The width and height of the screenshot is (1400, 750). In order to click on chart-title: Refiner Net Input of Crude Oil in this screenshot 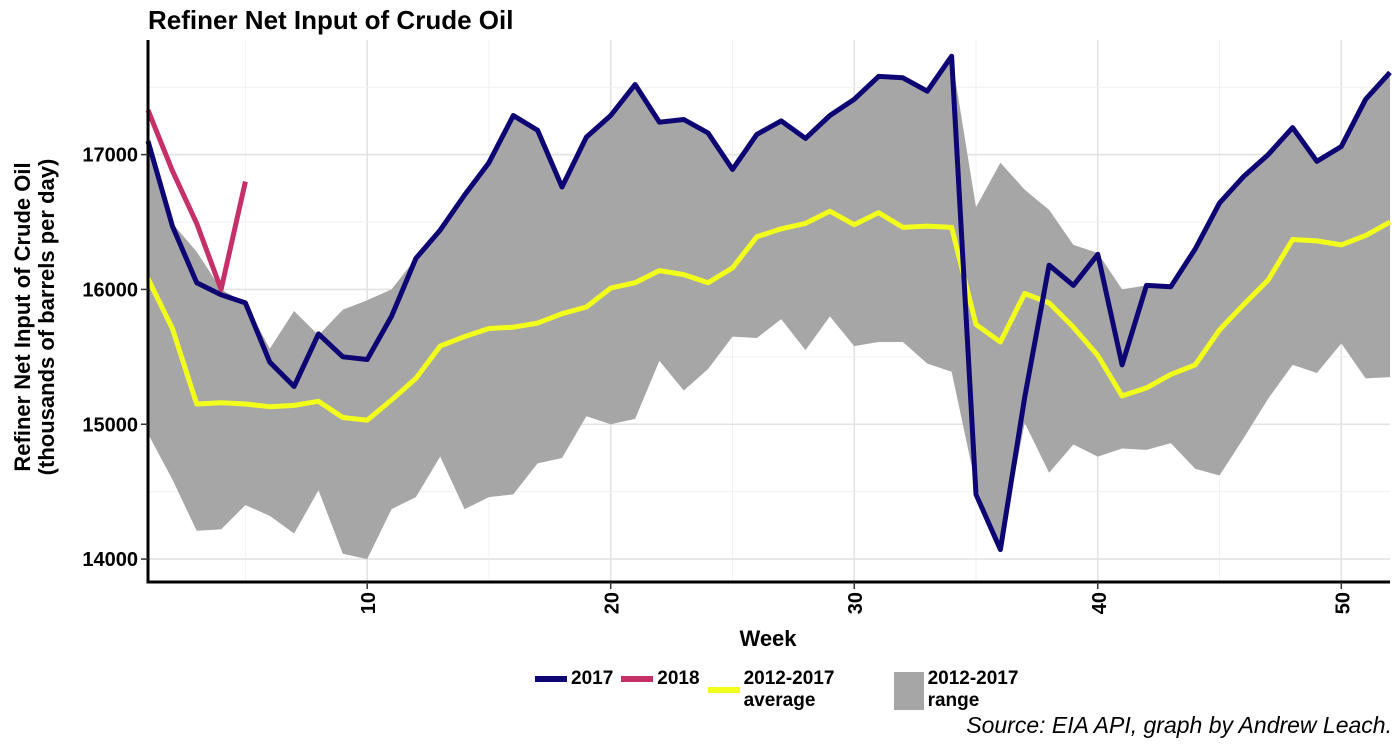, I will do `click(331, 20)`.